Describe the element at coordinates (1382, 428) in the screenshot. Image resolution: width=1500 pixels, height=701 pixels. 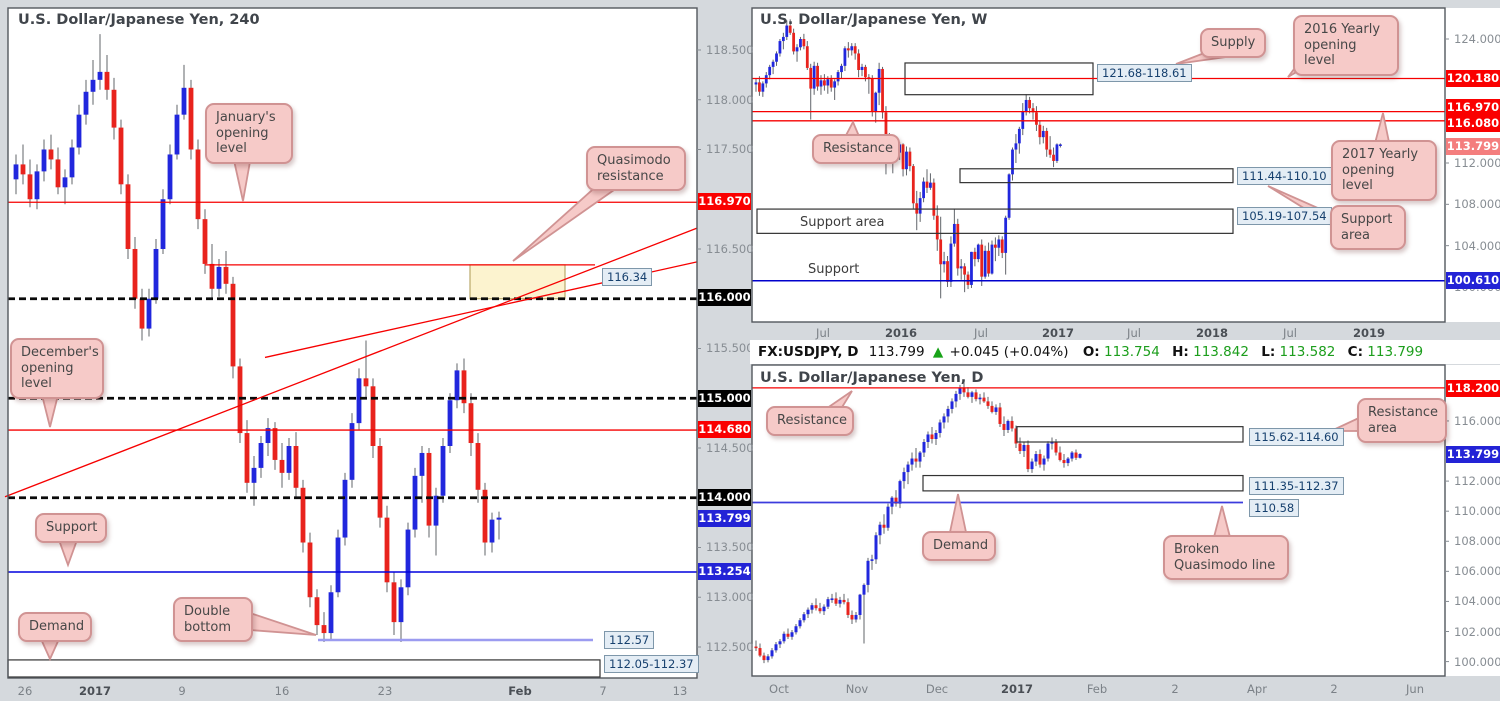
I see `callout-resistance-area-text: area` at that location.